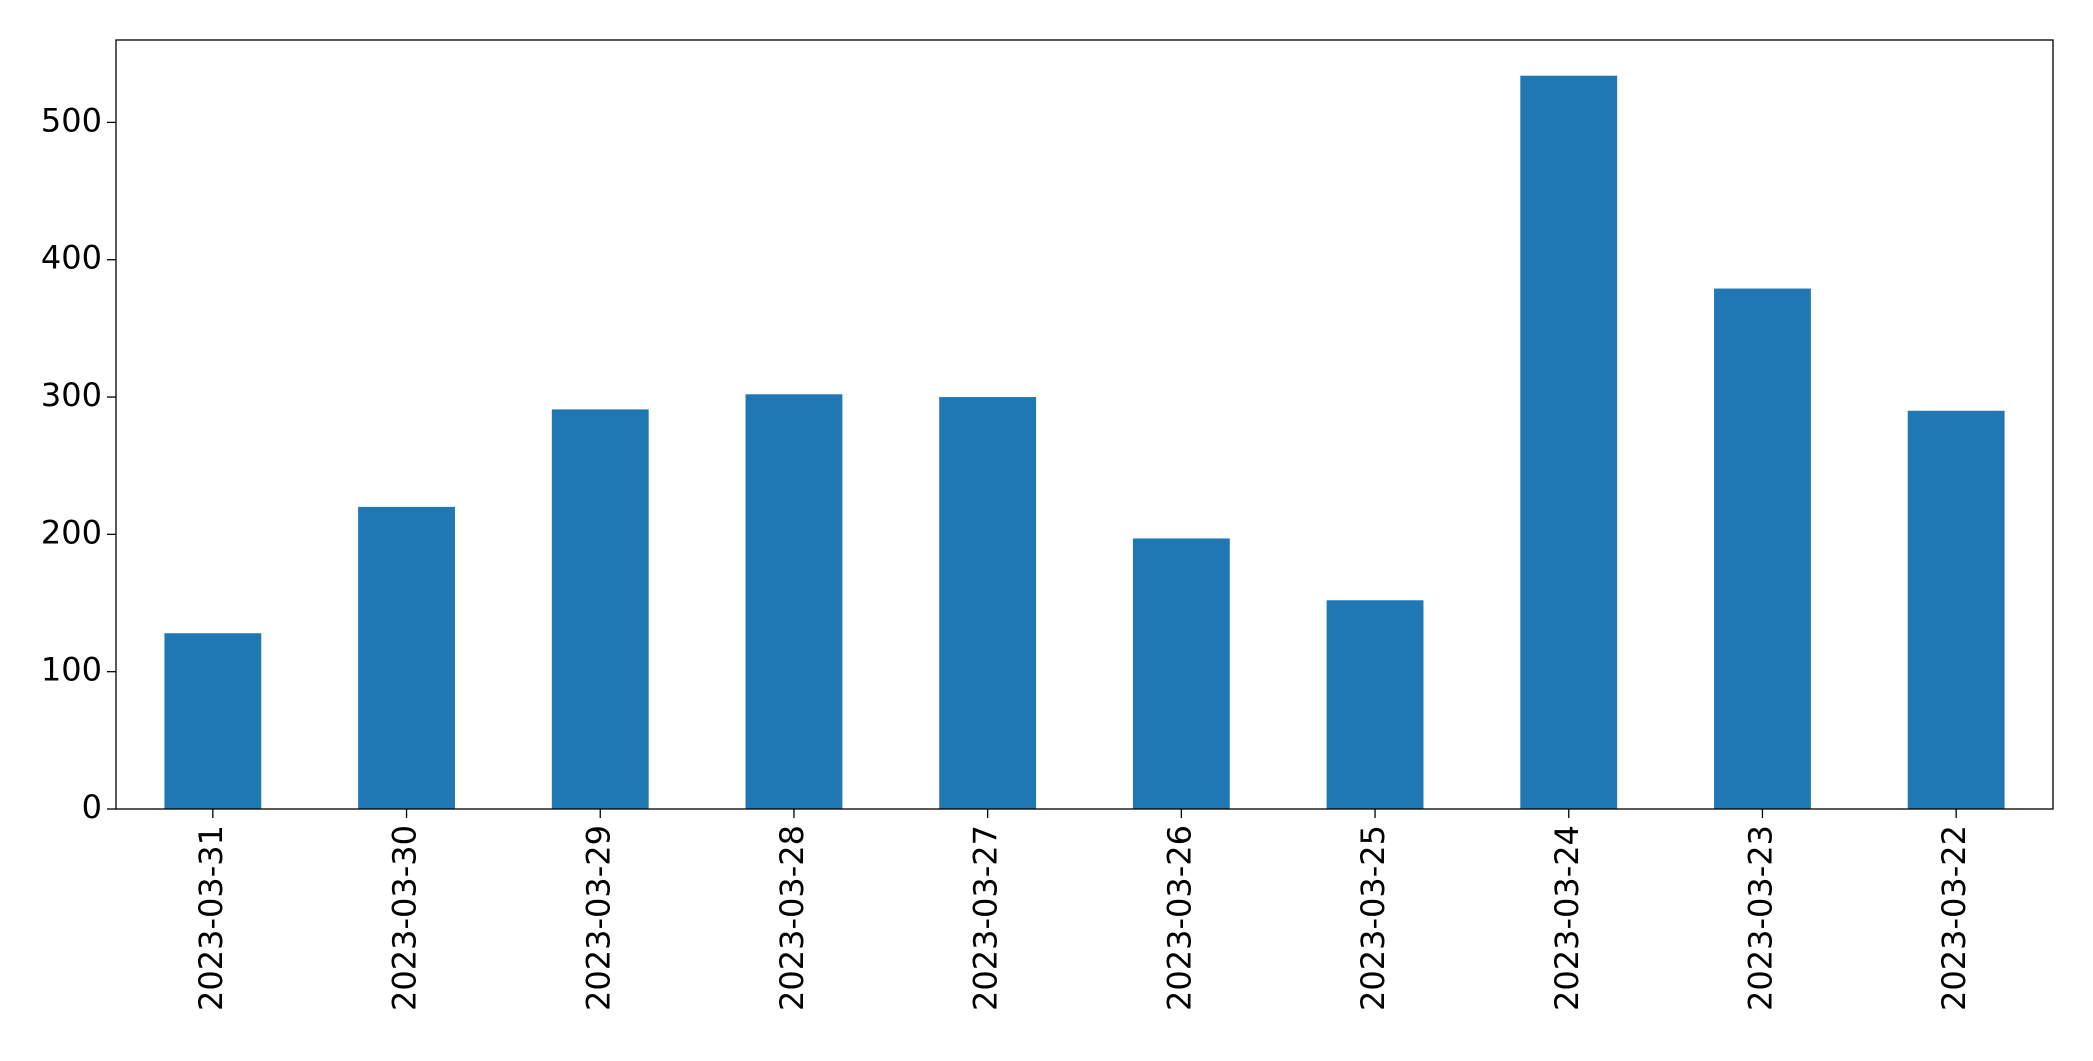 This screenshot has height=1061, width=2093. Describe the element at coordinates (71, 670) in the screenshot. I see `y-tick-label: 100` at that location.